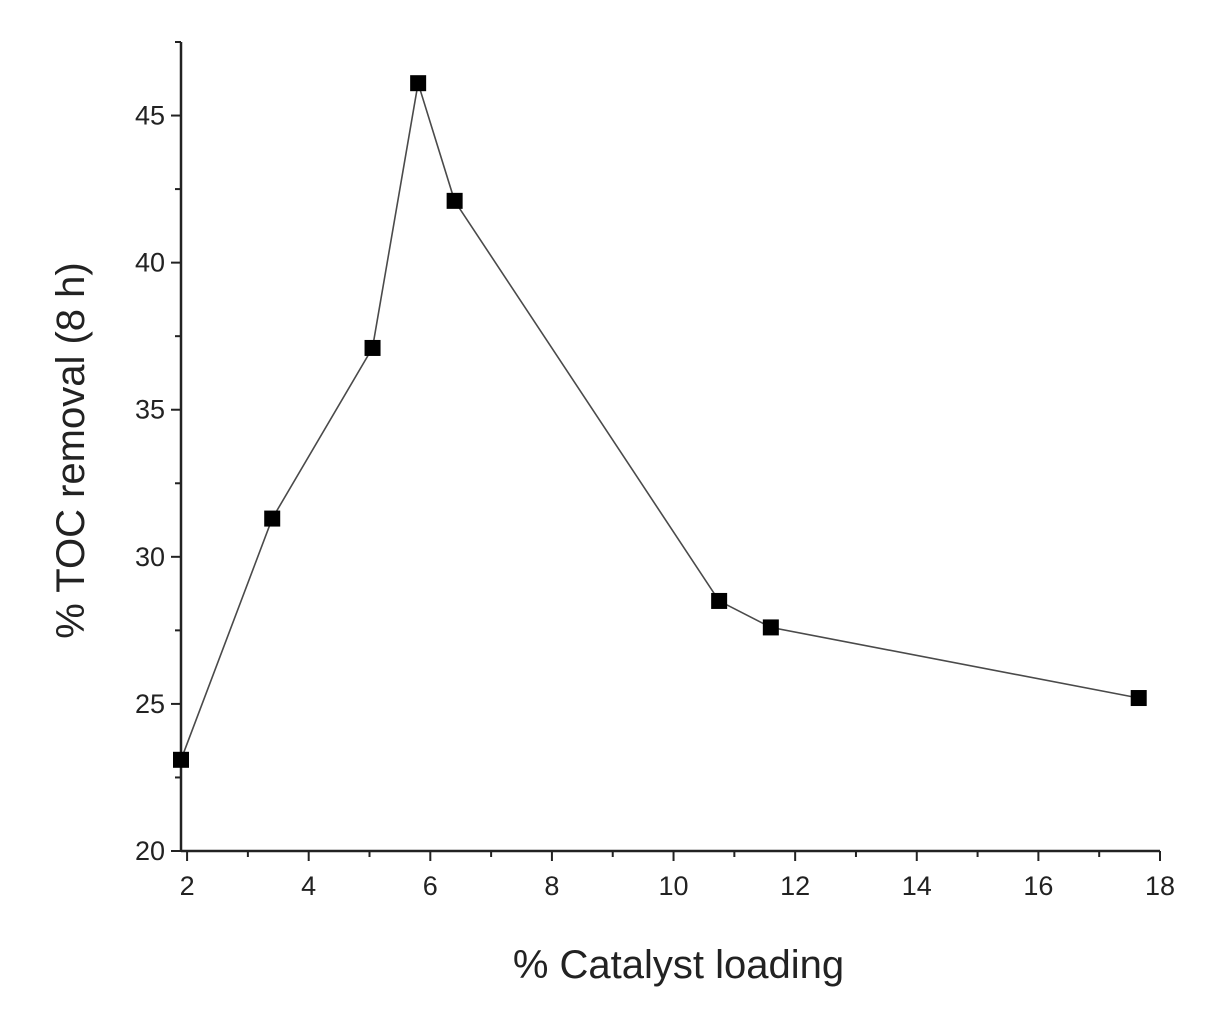  Describe the element at coordinates (158, 453) in the screenshot. I see `y-ticks: 20 25 30 35 40 45` at that location.